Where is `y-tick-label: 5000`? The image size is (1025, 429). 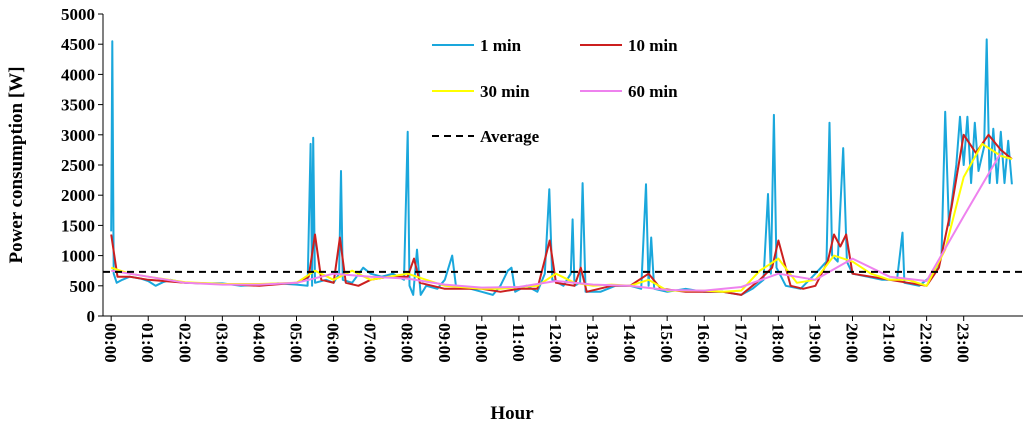 y-tick-label: 5000 is located at coordinates (78, 14).